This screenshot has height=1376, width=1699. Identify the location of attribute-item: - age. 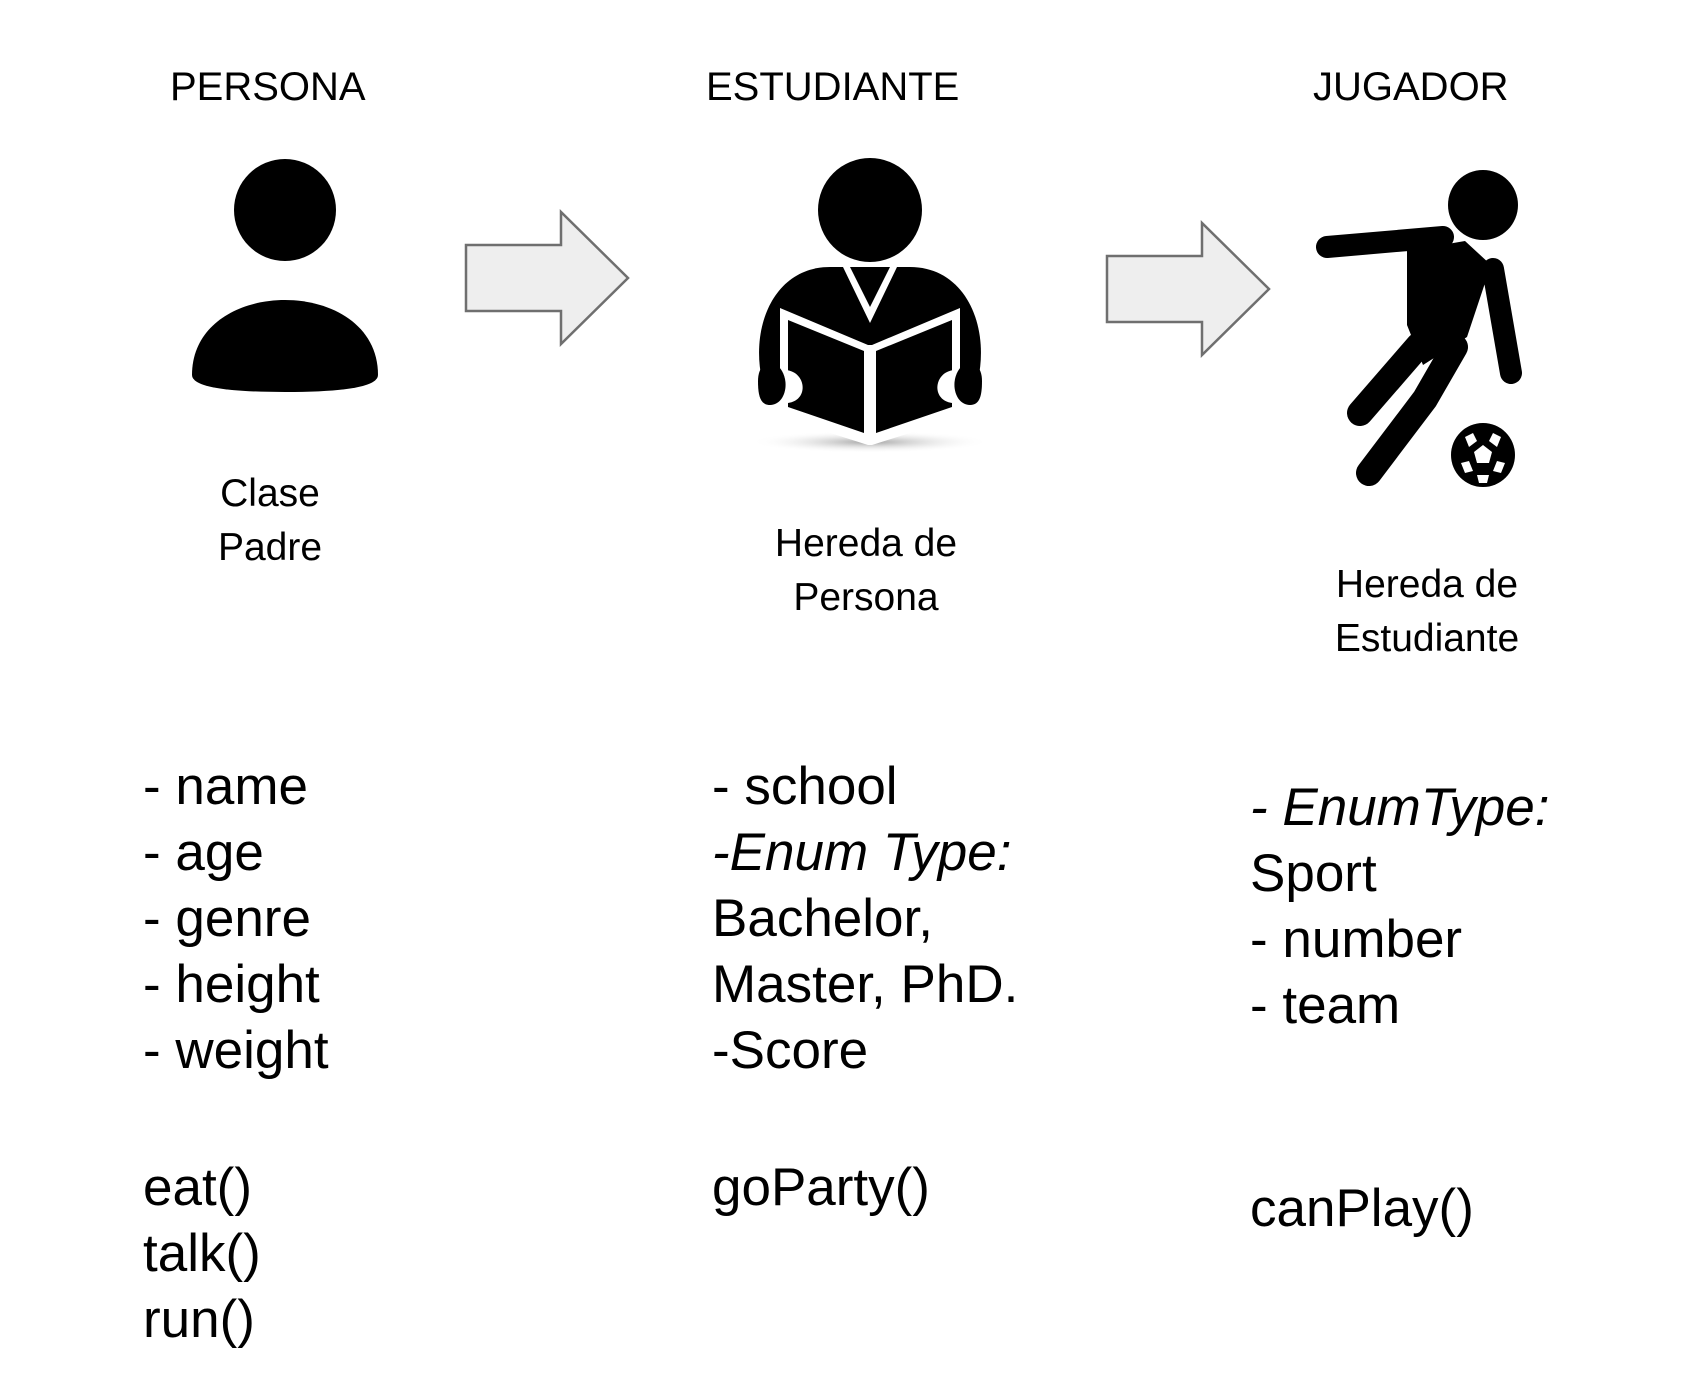
(203, 852).